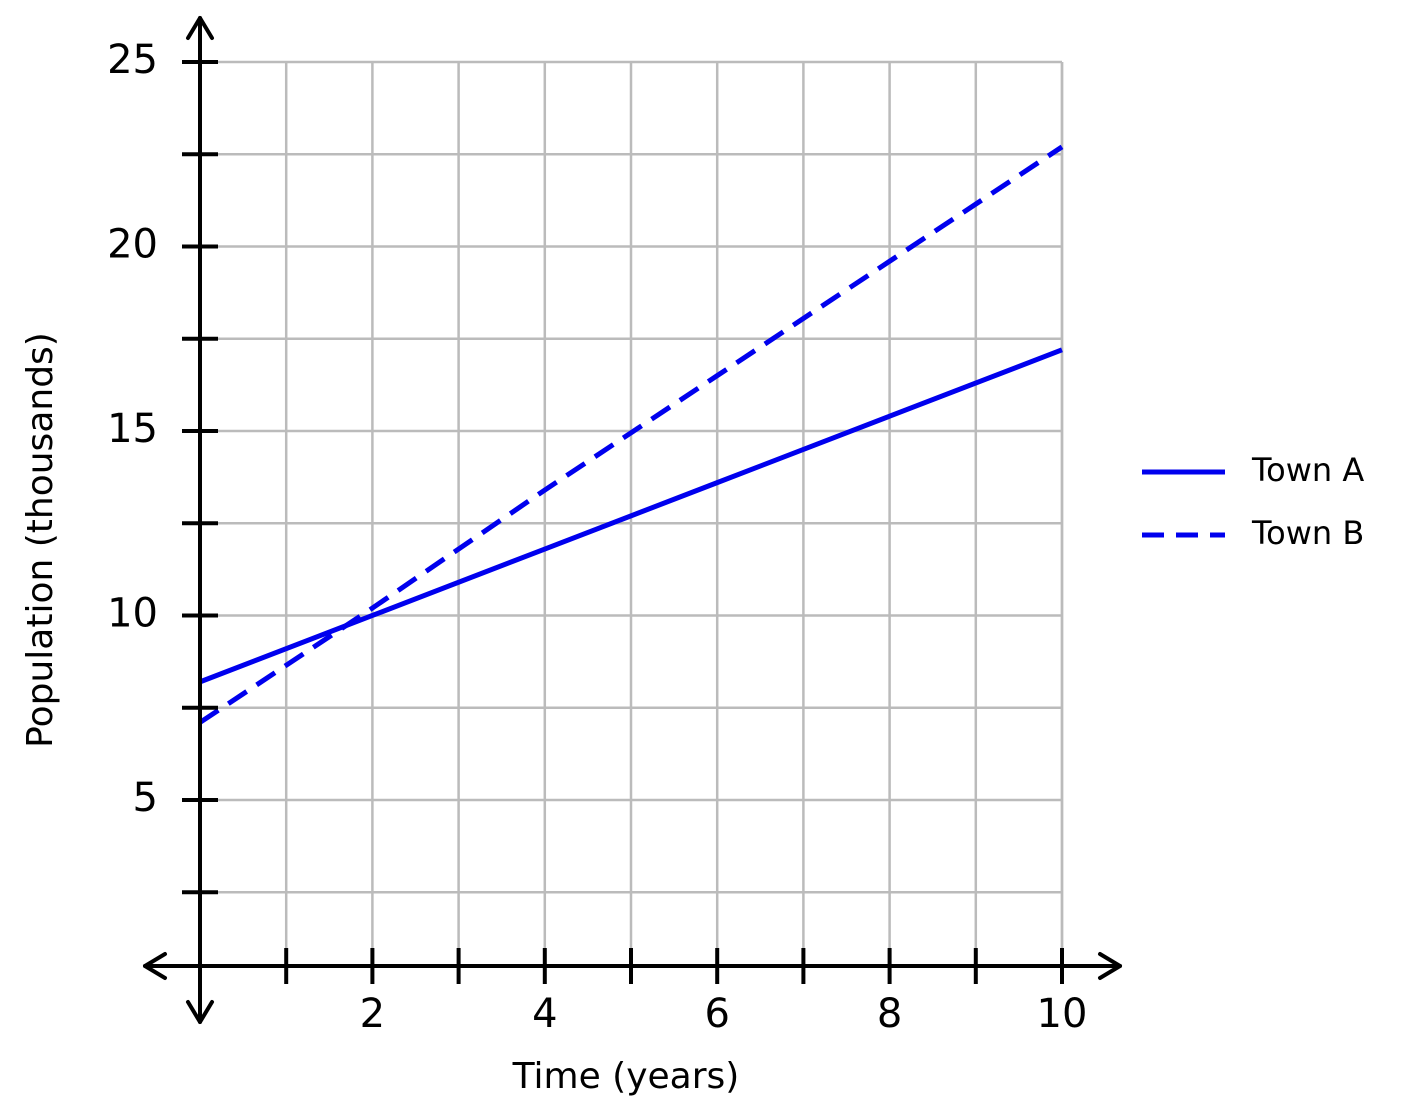 This screenshot has height=1120, width=1404. I want to click on x-tick-label: 2, so click(372, 1014).